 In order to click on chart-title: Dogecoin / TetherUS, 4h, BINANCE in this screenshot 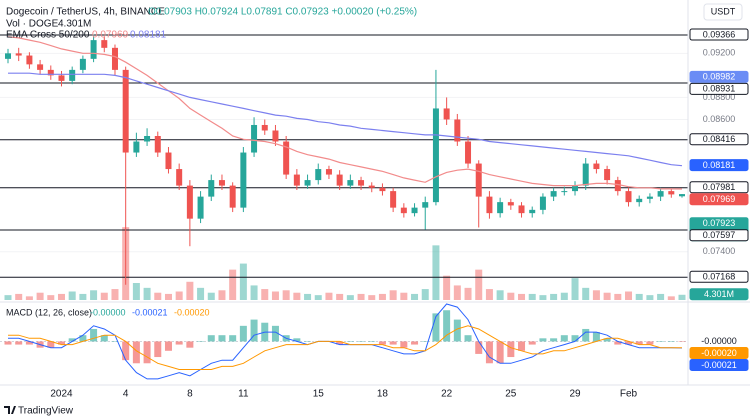, I will do `click(85, 12)`.